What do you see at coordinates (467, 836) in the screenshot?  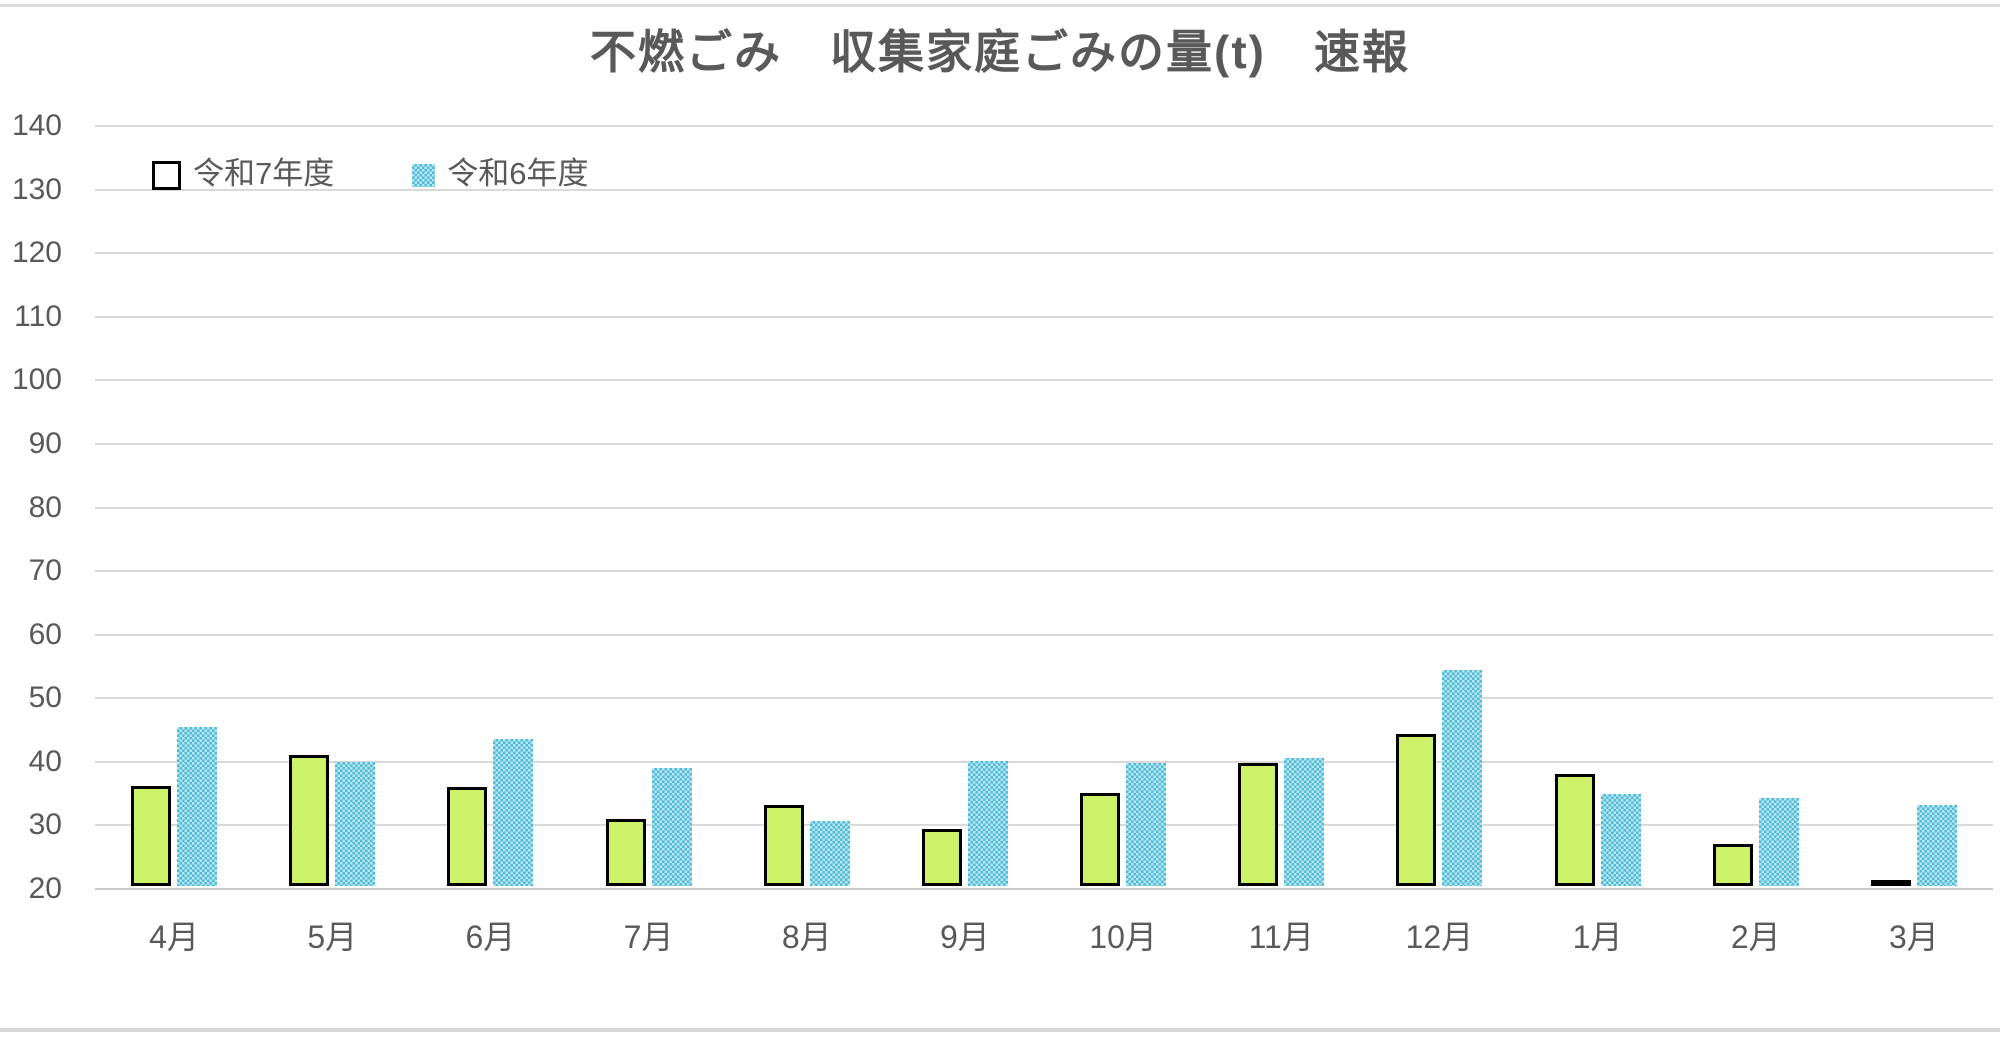 I see `bar-reiwa7-6月` at bounding box center [467, 836].